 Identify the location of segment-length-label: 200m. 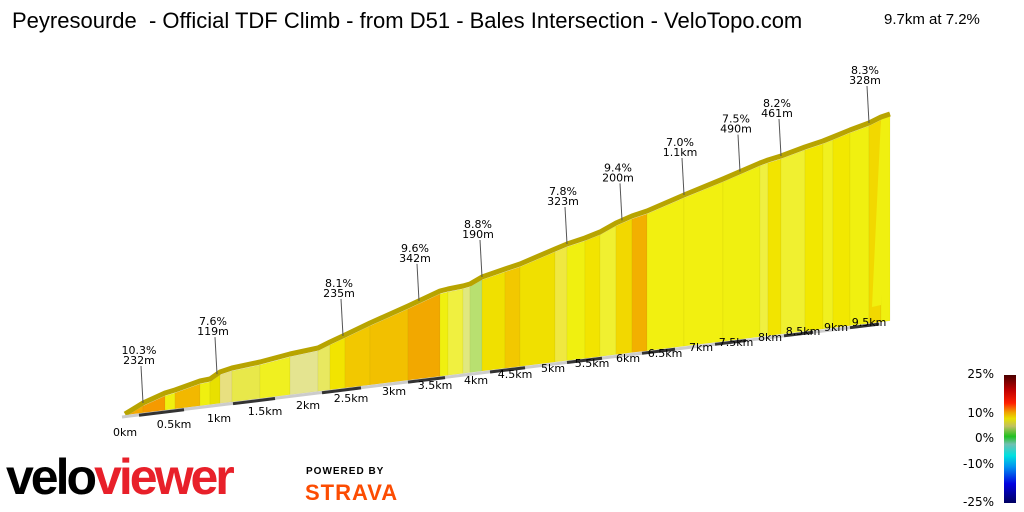
(618, 177).